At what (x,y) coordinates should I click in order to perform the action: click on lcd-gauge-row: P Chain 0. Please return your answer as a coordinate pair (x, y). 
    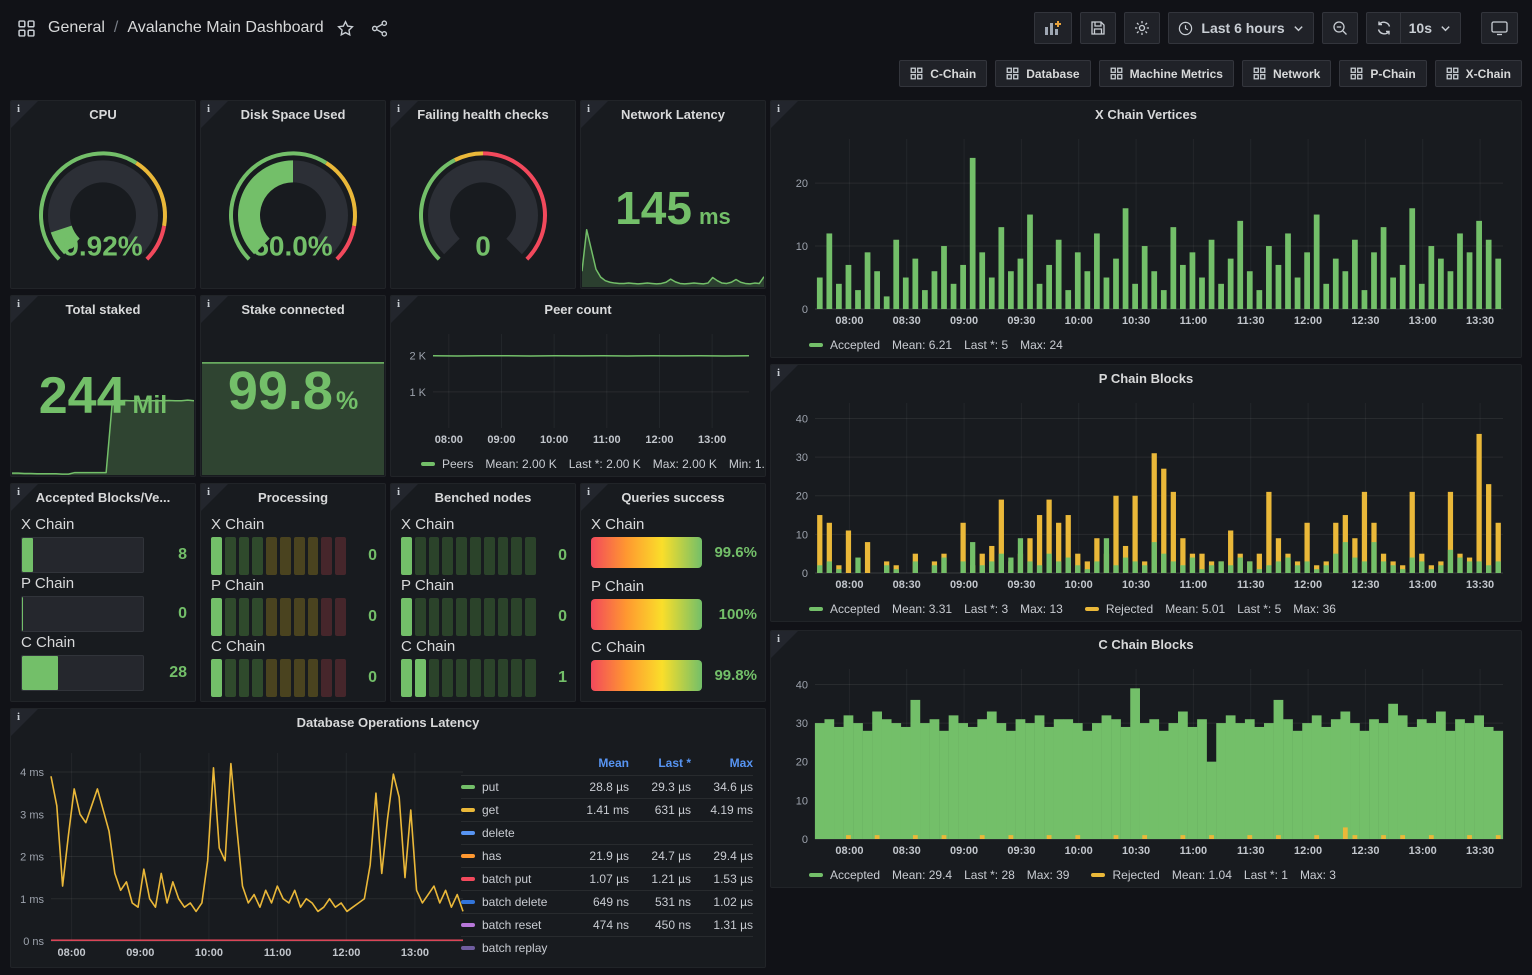
    Looking at the image, I should click on (294, 605).